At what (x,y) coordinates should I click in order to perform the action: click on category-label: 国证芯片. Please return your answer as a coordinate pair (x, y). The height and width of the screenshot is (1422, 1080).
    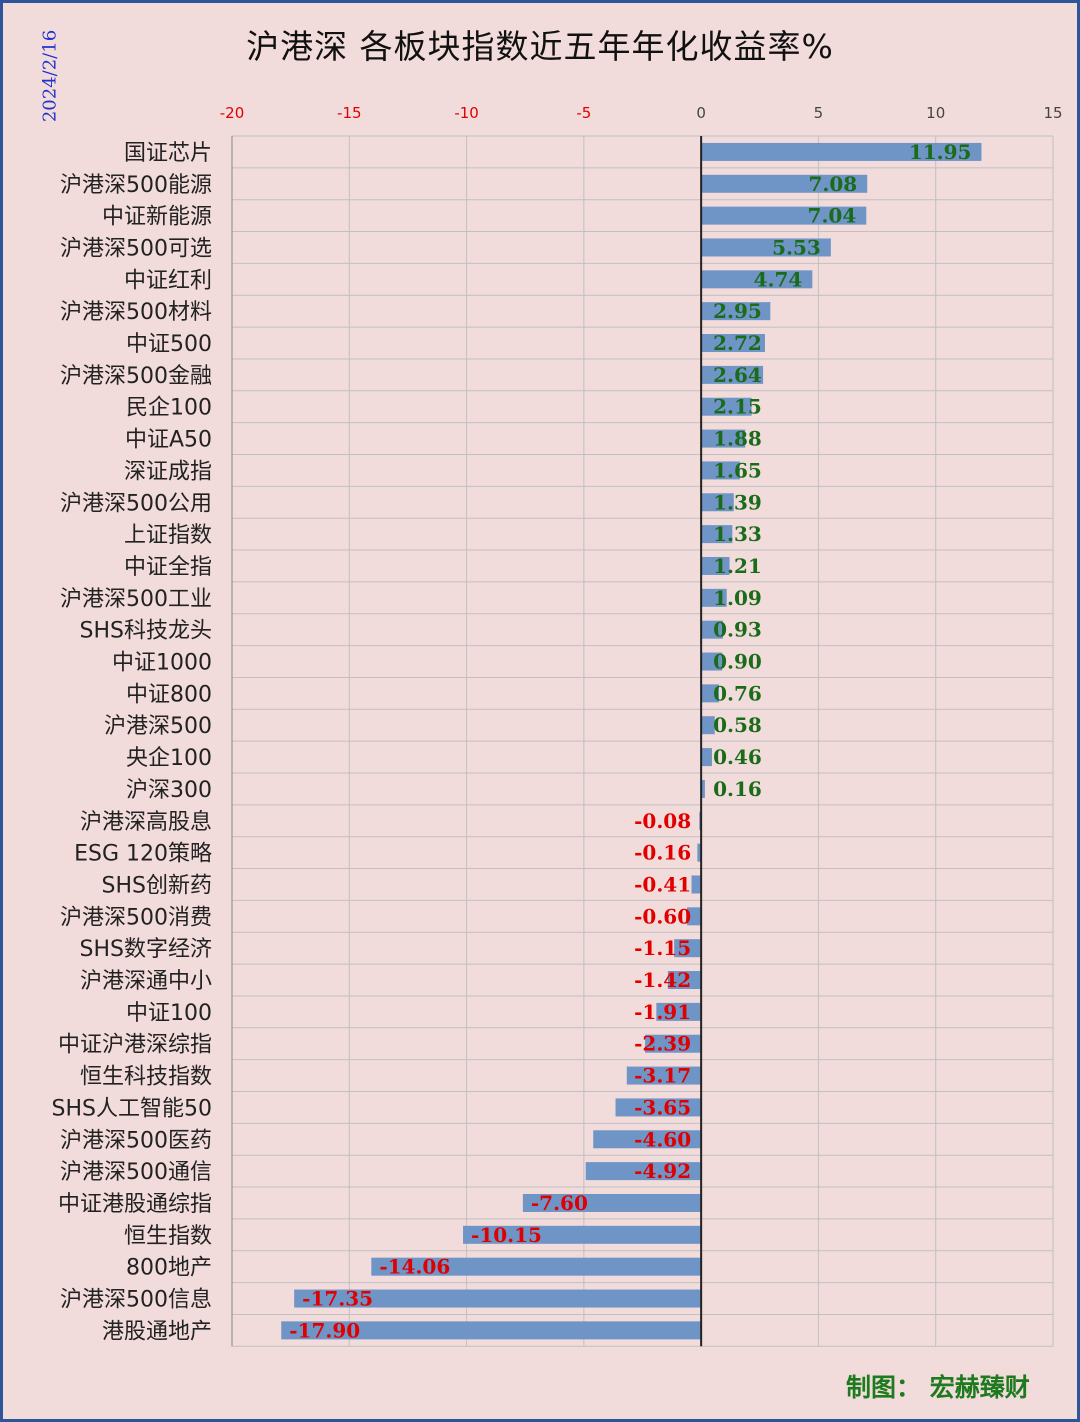
    Looking at the image, I should click on (168, 153).